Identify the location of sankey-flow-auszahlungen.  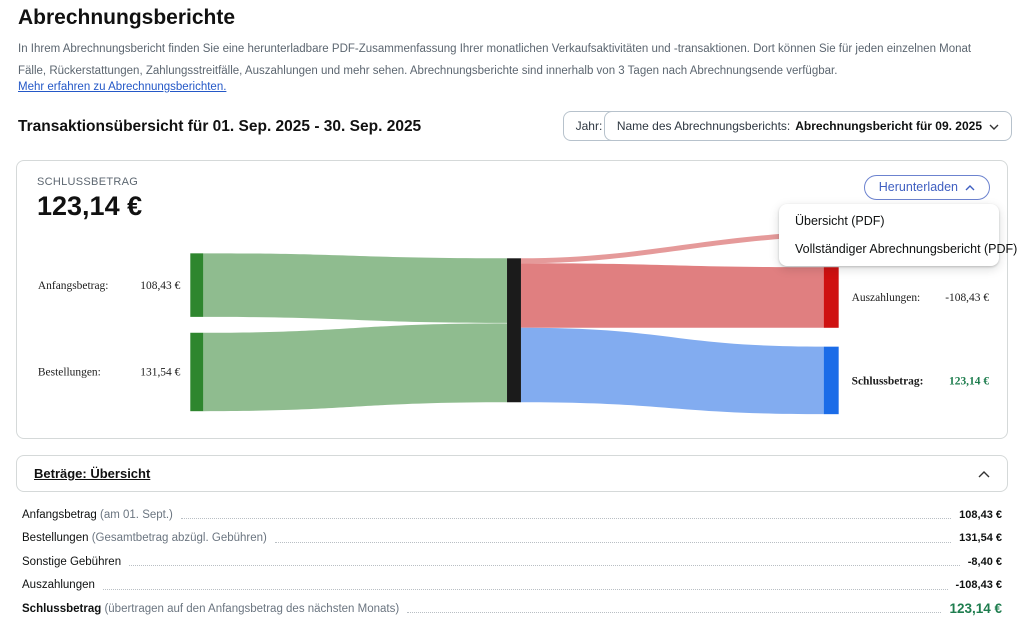
(672, 295).